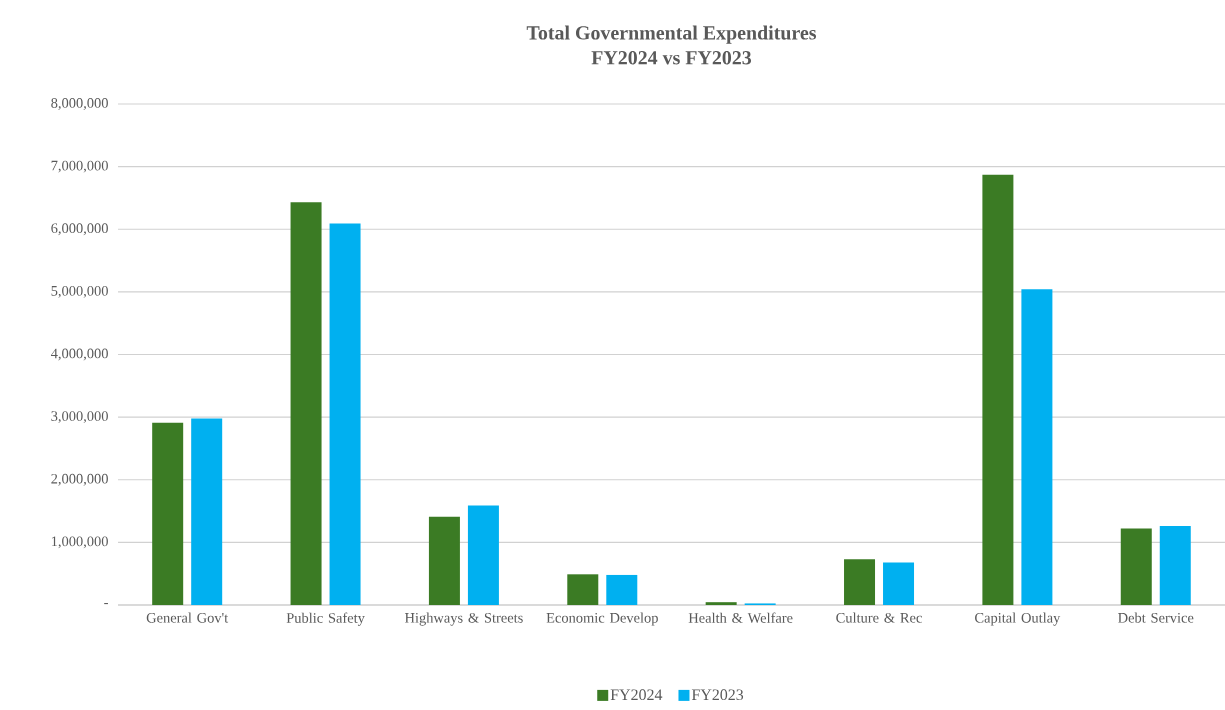 The width and height of the screenshot is (1225, 710). Describe the element at coordinates (106, 604) in the screenshot. I see `y-tick-label: -` at that location.